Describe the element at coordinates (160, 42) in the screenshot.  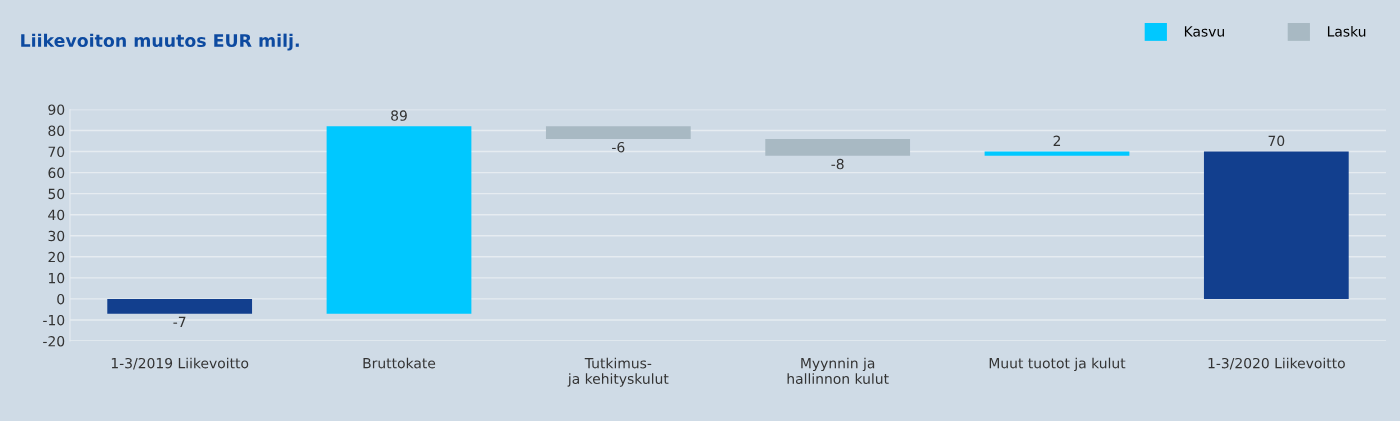
I see `chart-title: Liikevoiton muutos EUR milj.` at that location.